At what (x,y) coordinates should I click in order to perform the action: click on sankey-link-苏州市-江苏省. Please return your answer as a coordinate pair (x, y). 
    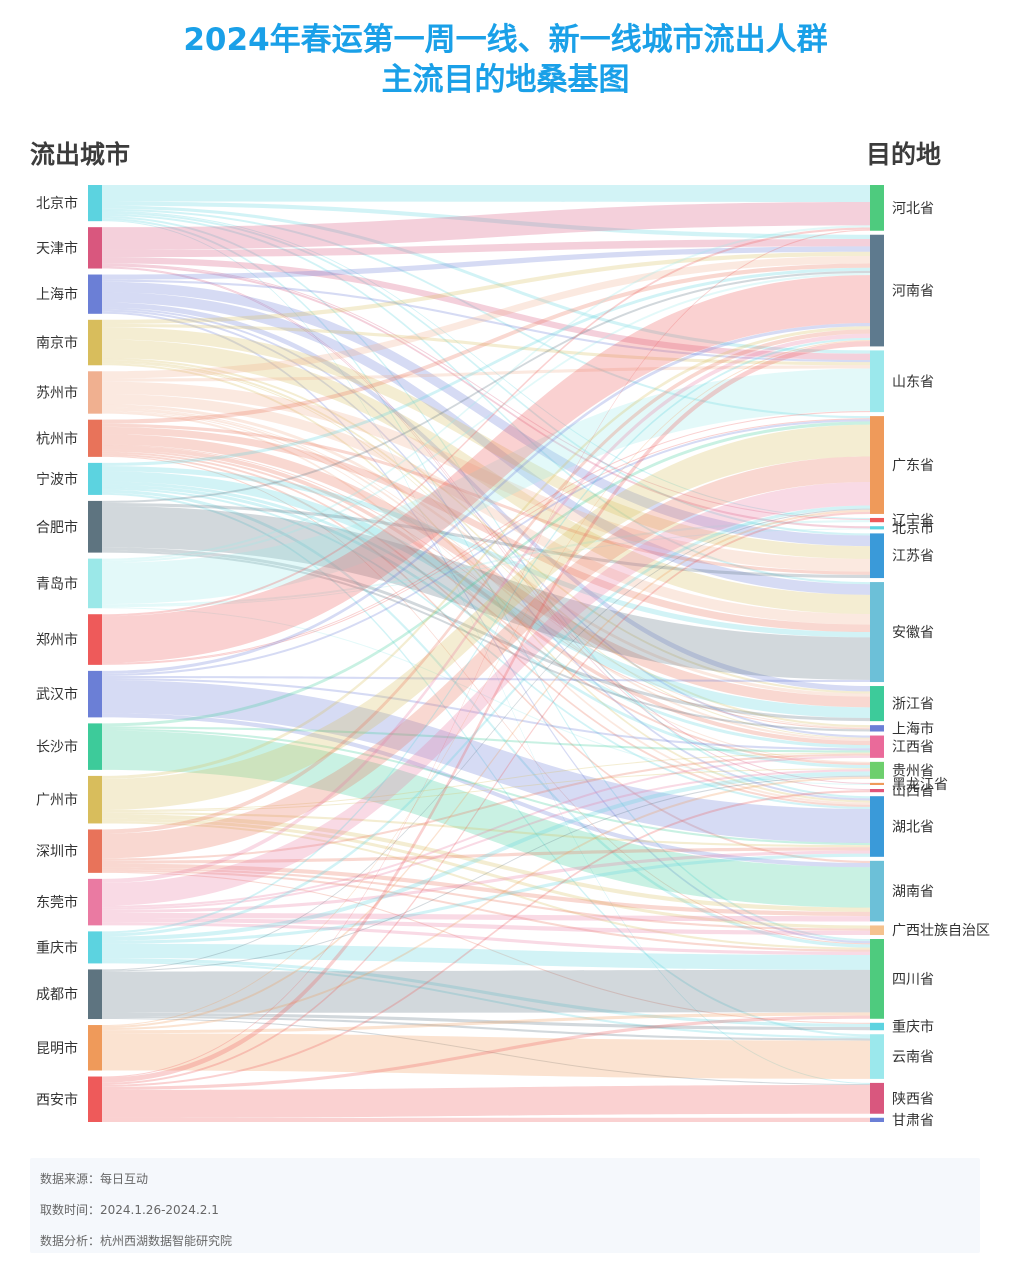
    Looking at the image, I should click on (486, 476).